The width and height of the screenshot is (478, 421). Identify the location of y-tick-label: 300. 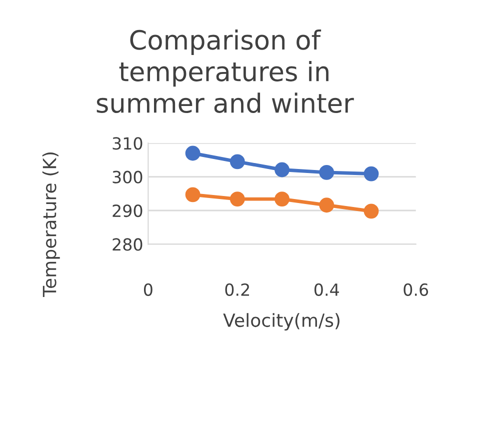
(127, 177).